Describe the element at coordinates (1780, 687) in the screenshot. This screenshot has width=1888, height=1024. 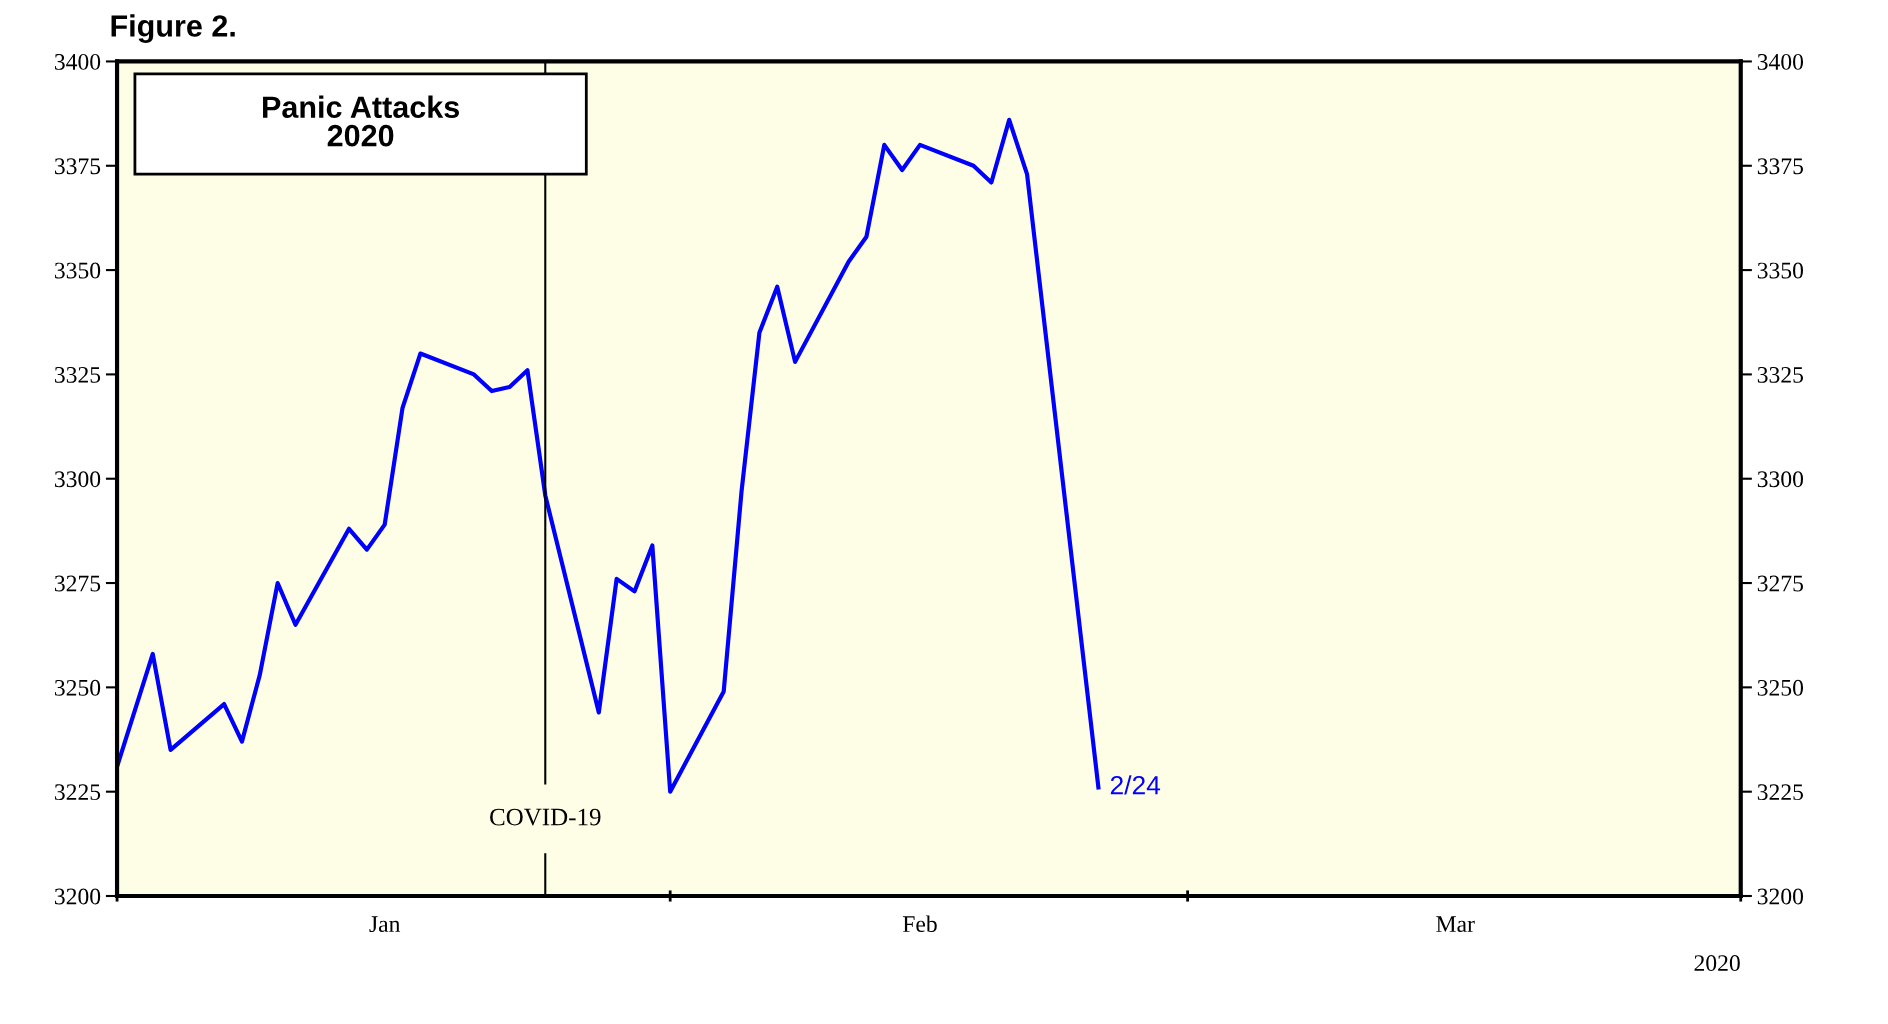
I see `y2-tick-label: 3250` at that location.